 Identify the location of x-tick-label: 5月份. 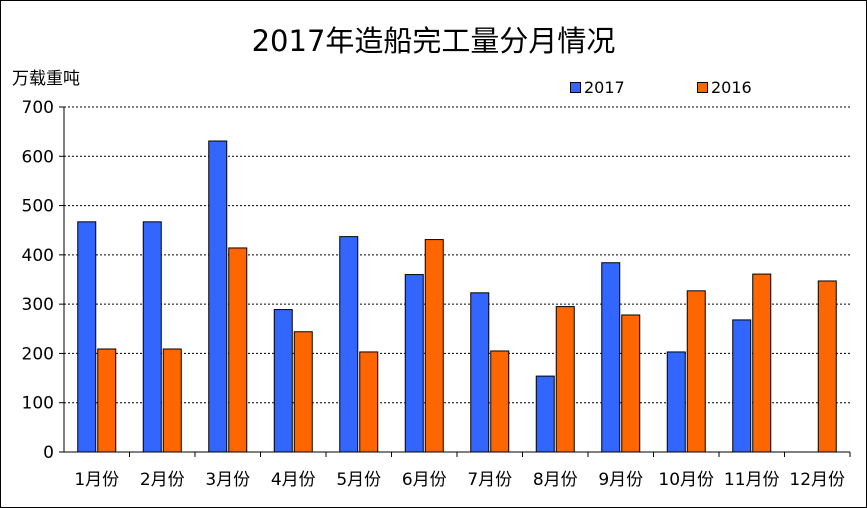
(358, 480).